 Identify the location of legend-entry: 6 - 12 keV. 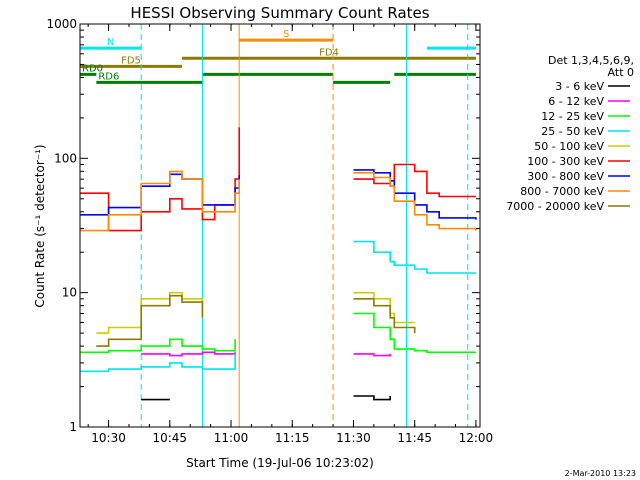
(576, 101).